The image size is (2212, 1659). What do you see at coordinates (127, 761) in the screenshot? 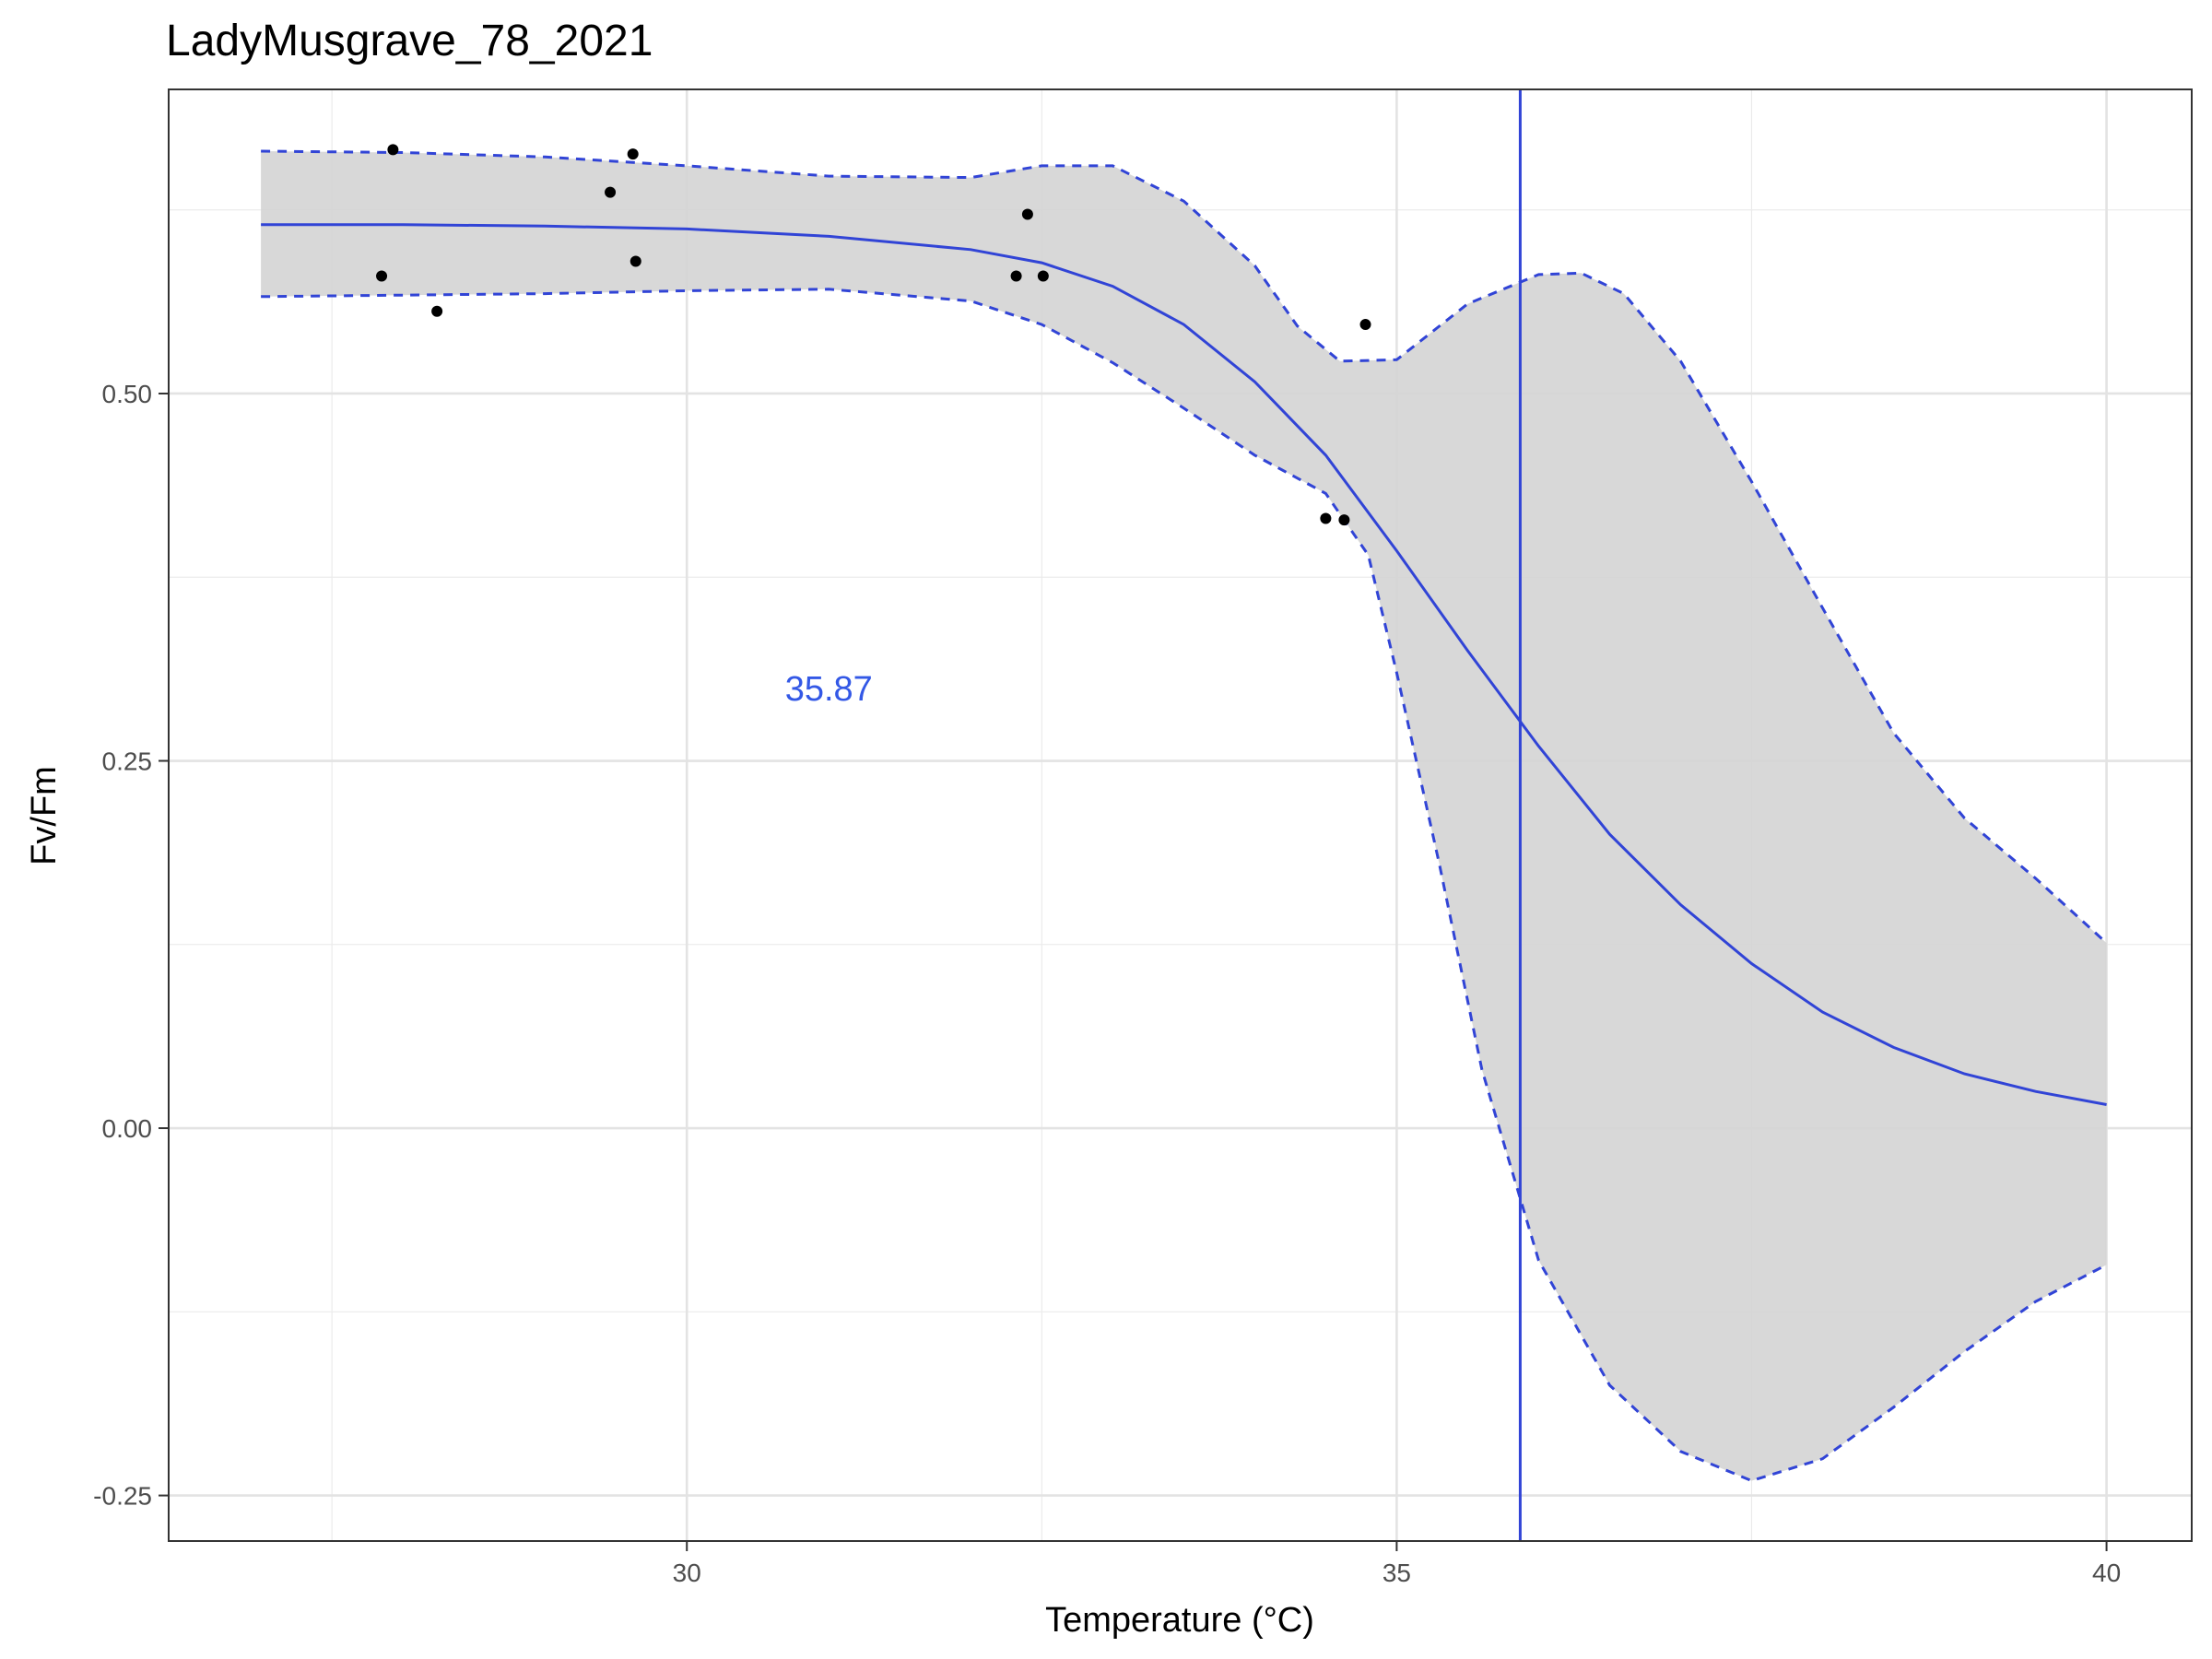
I see `y-tick-label: 0.25` at bounding box center [127, 761].